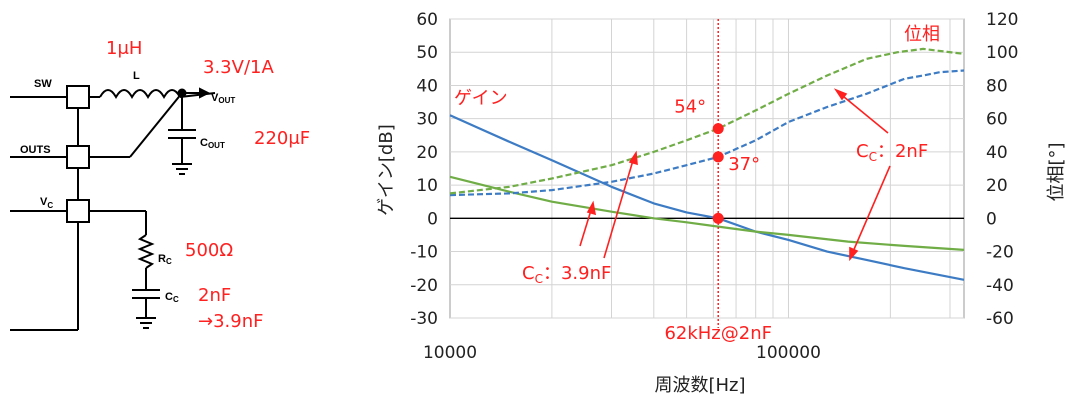 The image size is (1076, 401). Describe the element at coordinates (205, 93) in the screenshot. I see `vout-arrow-icon` at that location.